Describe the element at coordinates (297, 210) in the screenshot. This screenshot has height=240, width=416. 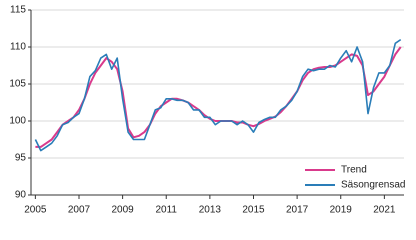
I see `x-tick-label: 2017` at that location.